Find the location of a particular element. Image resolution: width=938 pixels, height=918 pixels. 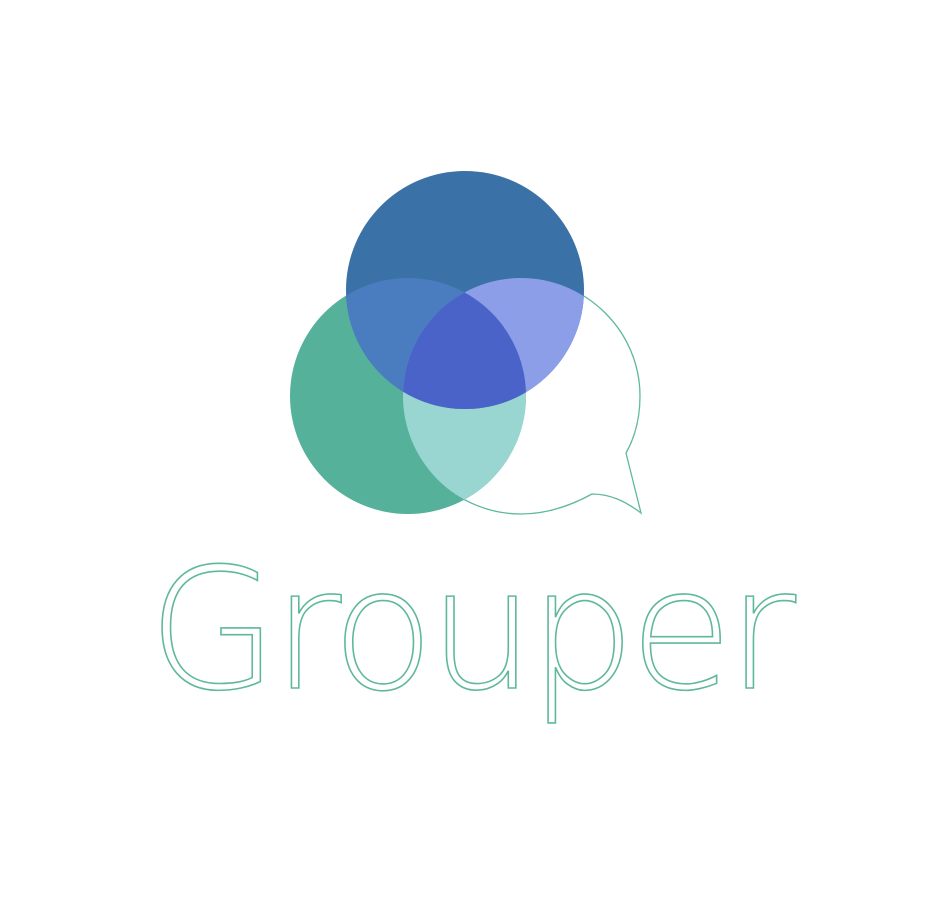

brand-name: Grouper is located at coordinates (472, 634).